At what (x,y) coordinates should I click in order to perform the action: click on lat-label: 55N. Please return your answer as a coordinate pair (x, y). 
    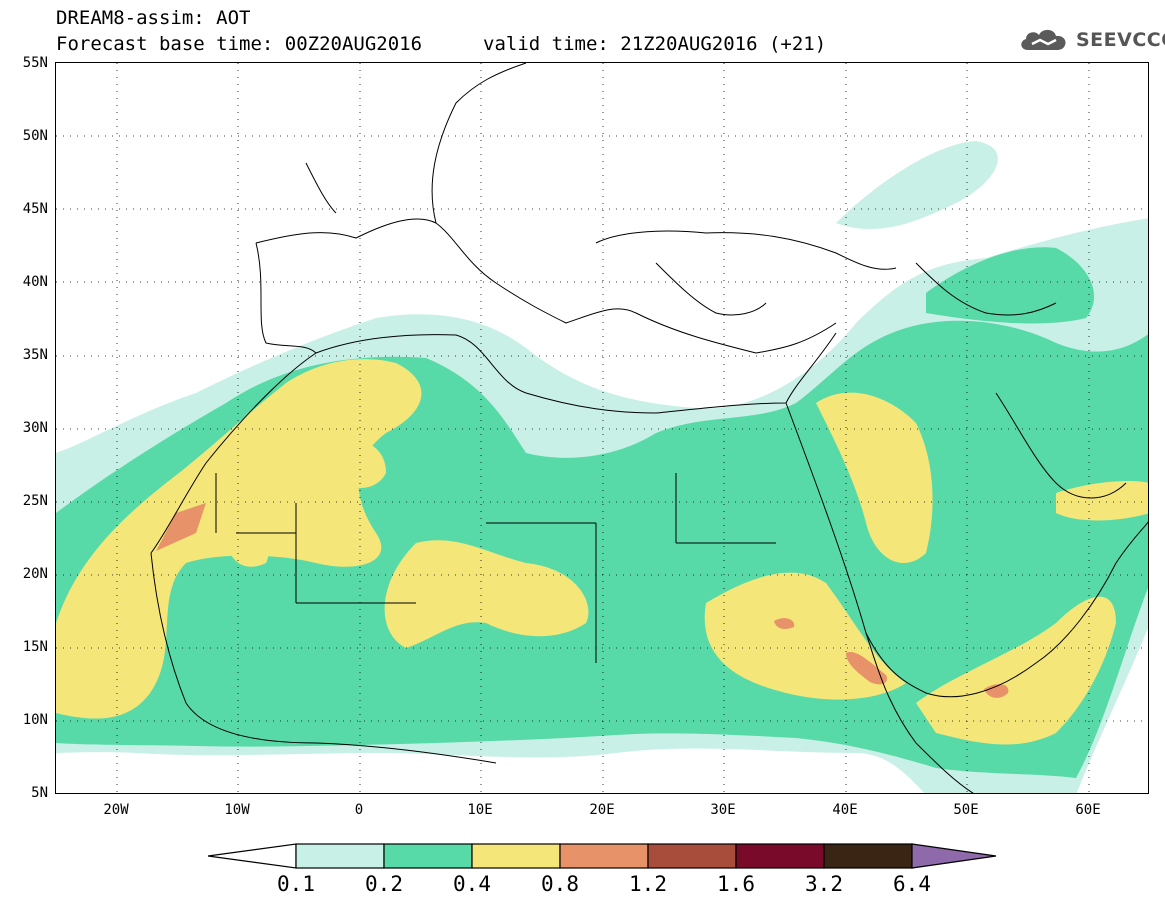
    Looking at the image, I should click on (35, 63).